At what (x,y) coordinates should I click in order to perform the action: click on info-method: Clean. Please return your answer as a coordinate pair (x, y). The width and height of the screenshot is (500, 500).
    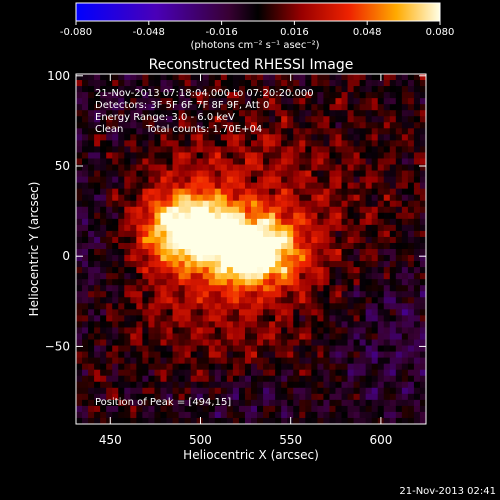
    Looking at the image, I should click on (109, 129).